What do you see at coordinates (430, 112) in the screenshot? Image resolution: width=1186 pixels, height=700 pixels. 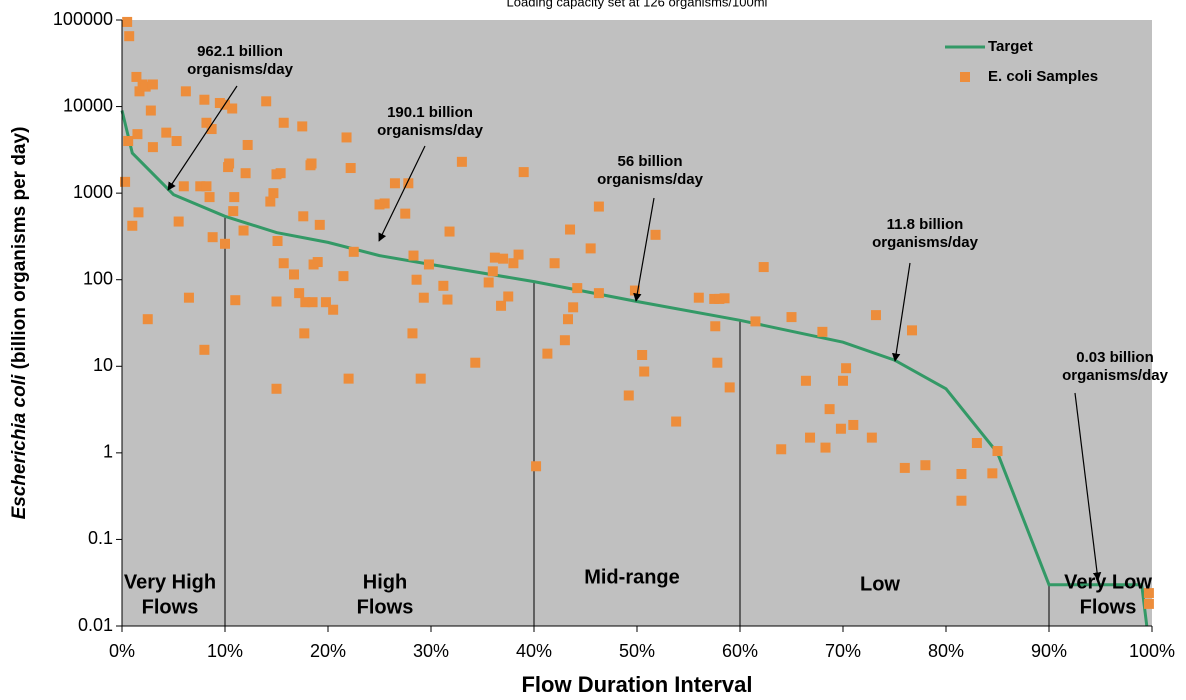 I see `annotation-text: 190.1 billion` at bounding box center [430, 112].